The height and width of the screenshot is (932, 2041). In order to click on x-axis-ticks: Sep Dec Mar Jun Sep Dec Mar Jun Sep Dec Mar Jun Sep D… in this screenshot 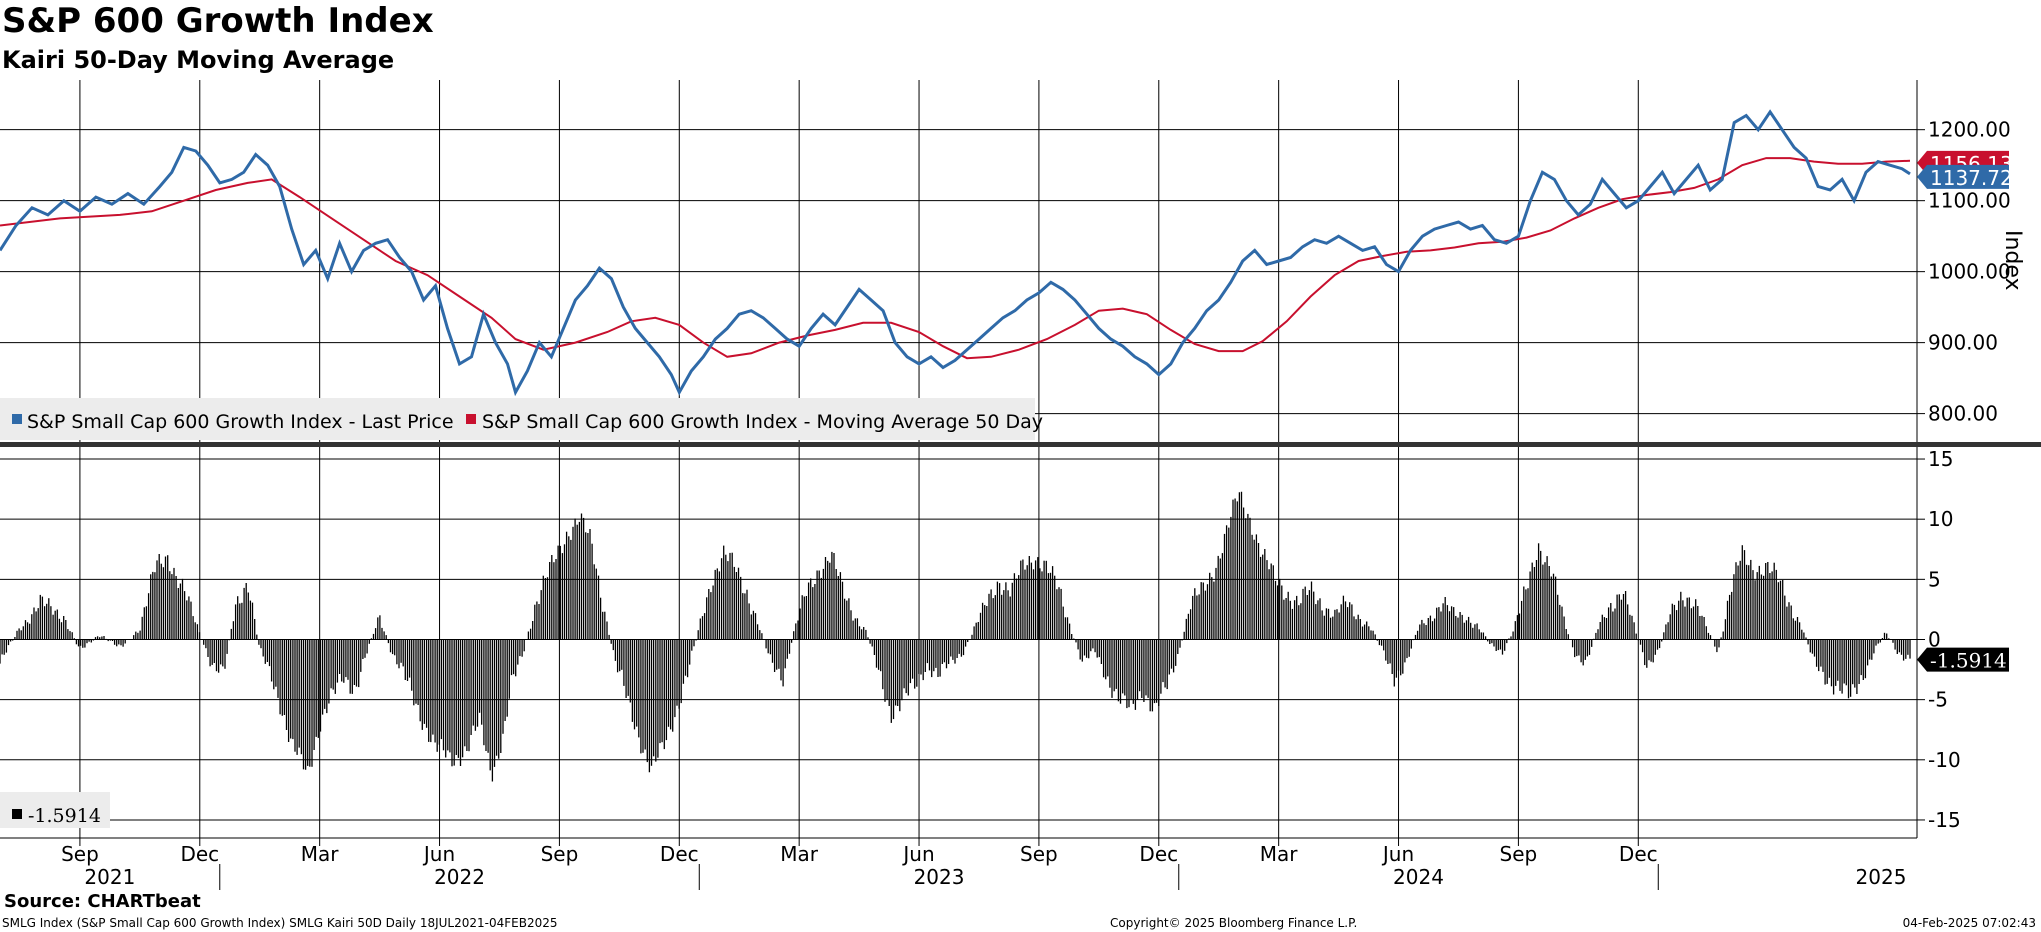, I will do `click(983, 864)`.